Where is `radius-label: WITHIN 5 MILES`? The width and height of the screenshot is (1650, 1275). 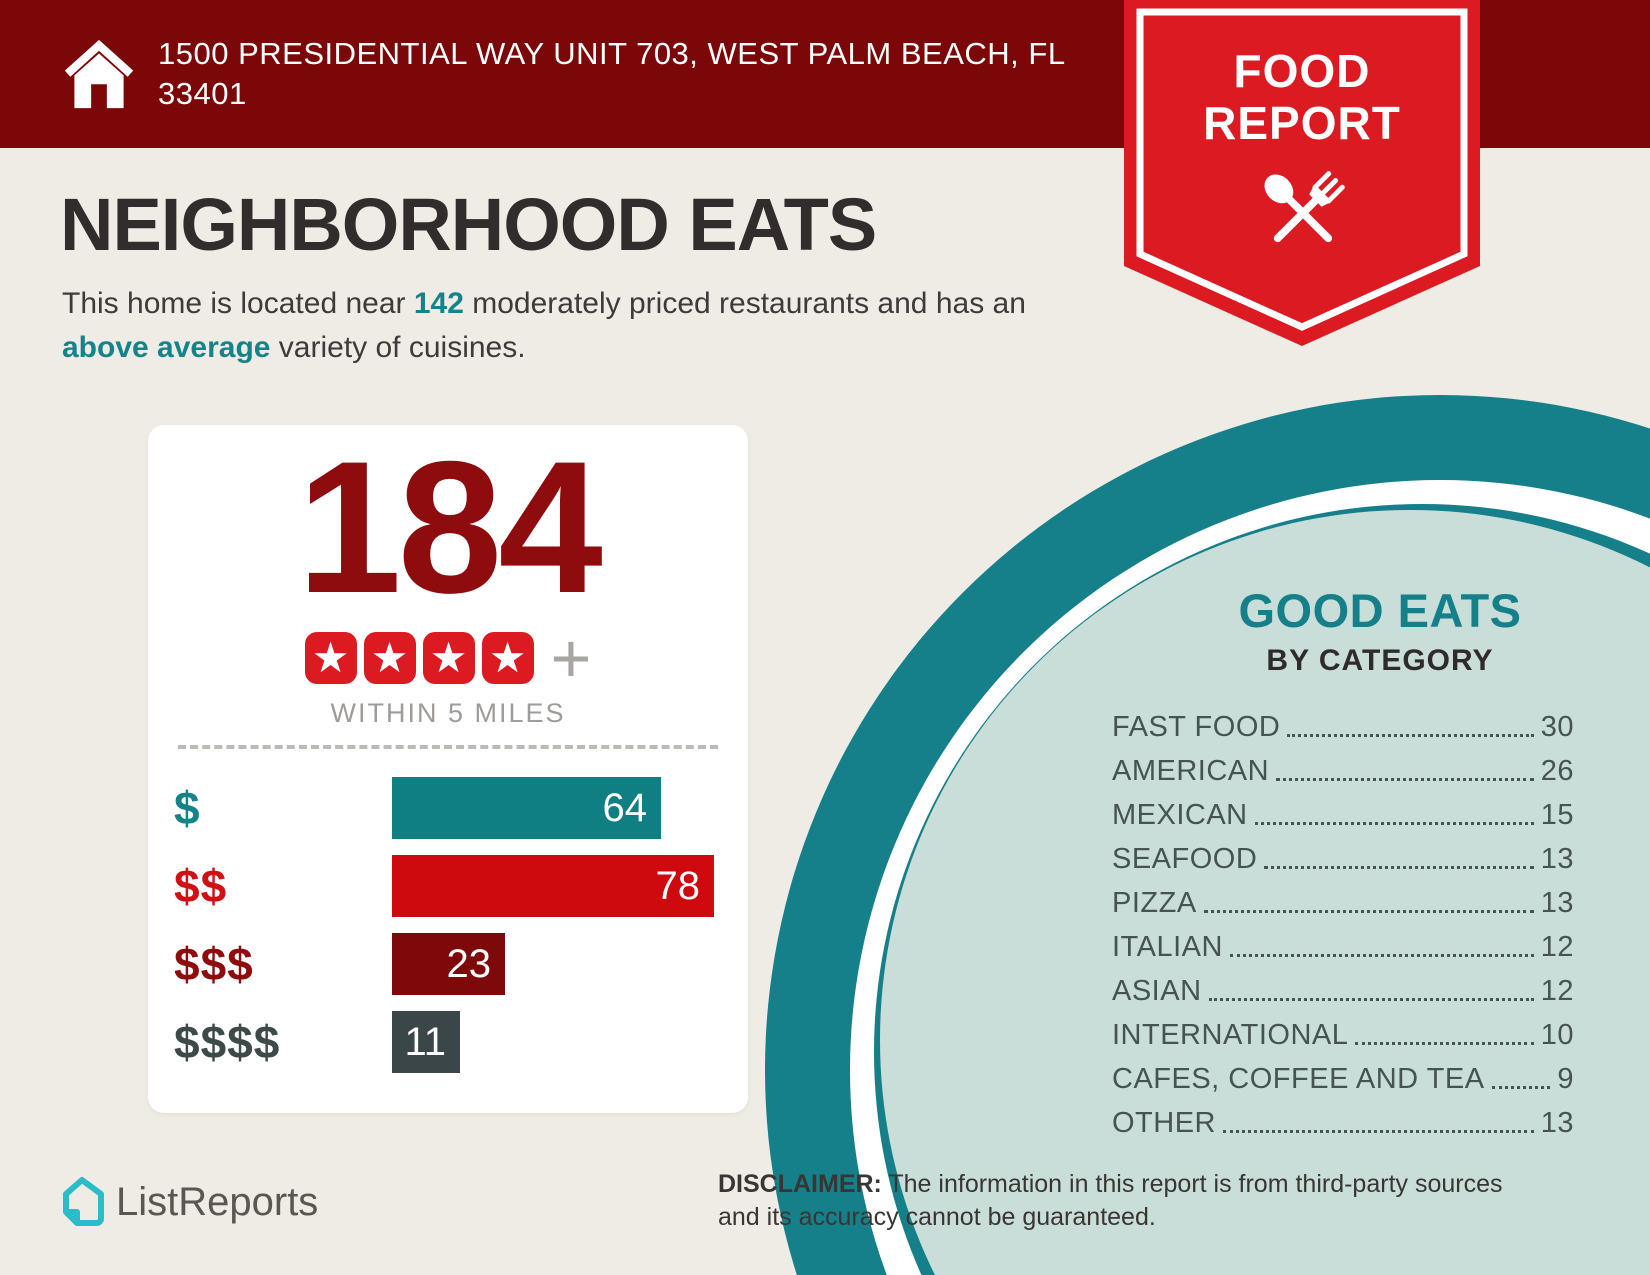
radius-label: WITHIN 5 MILES is located at coordinates (448, 713).